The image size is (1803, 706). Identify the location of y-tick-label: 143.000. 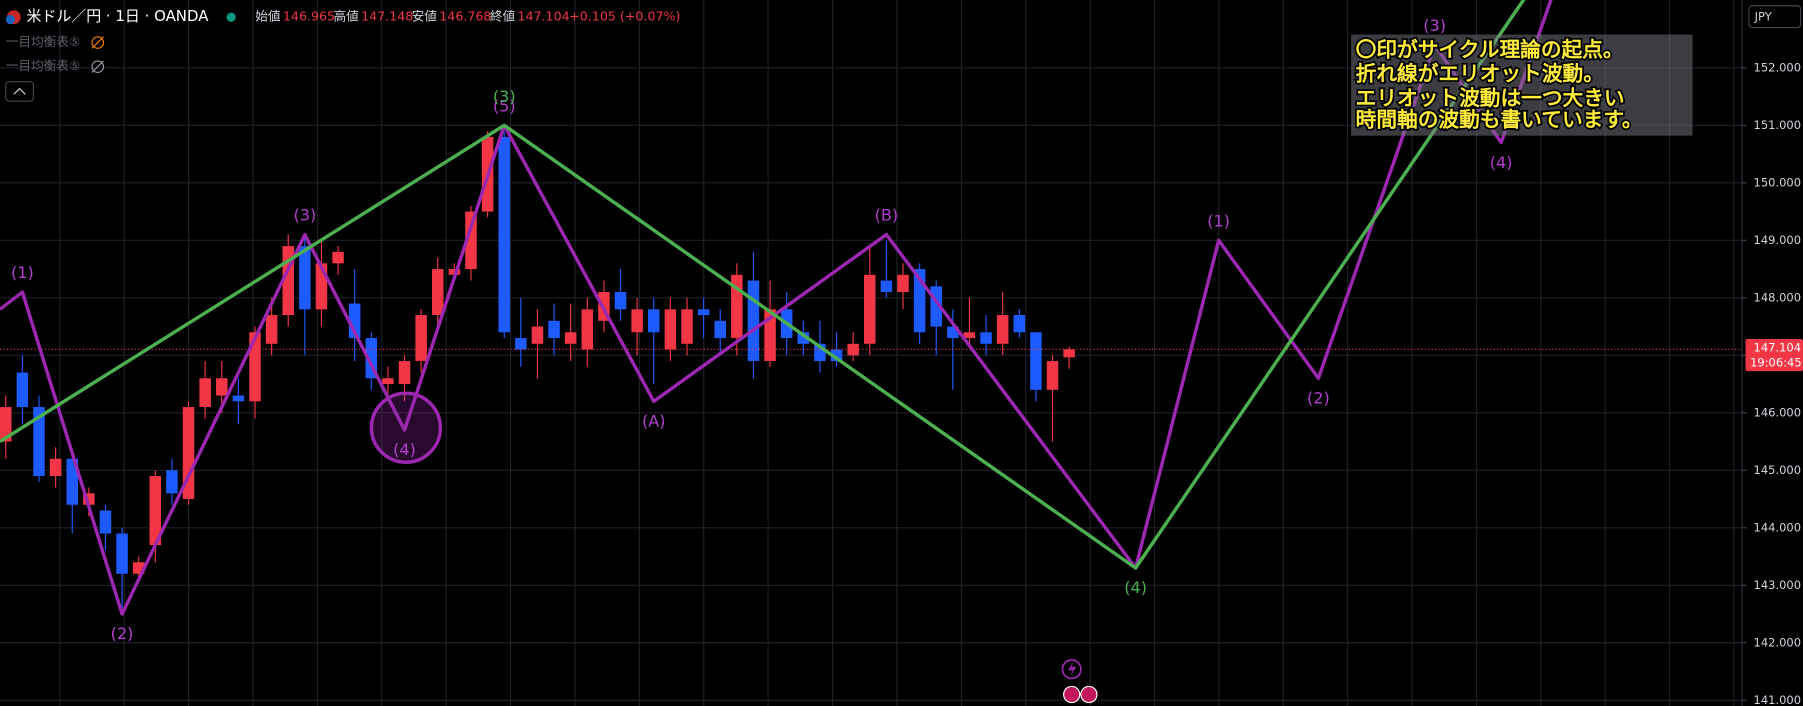
(1778, 585).